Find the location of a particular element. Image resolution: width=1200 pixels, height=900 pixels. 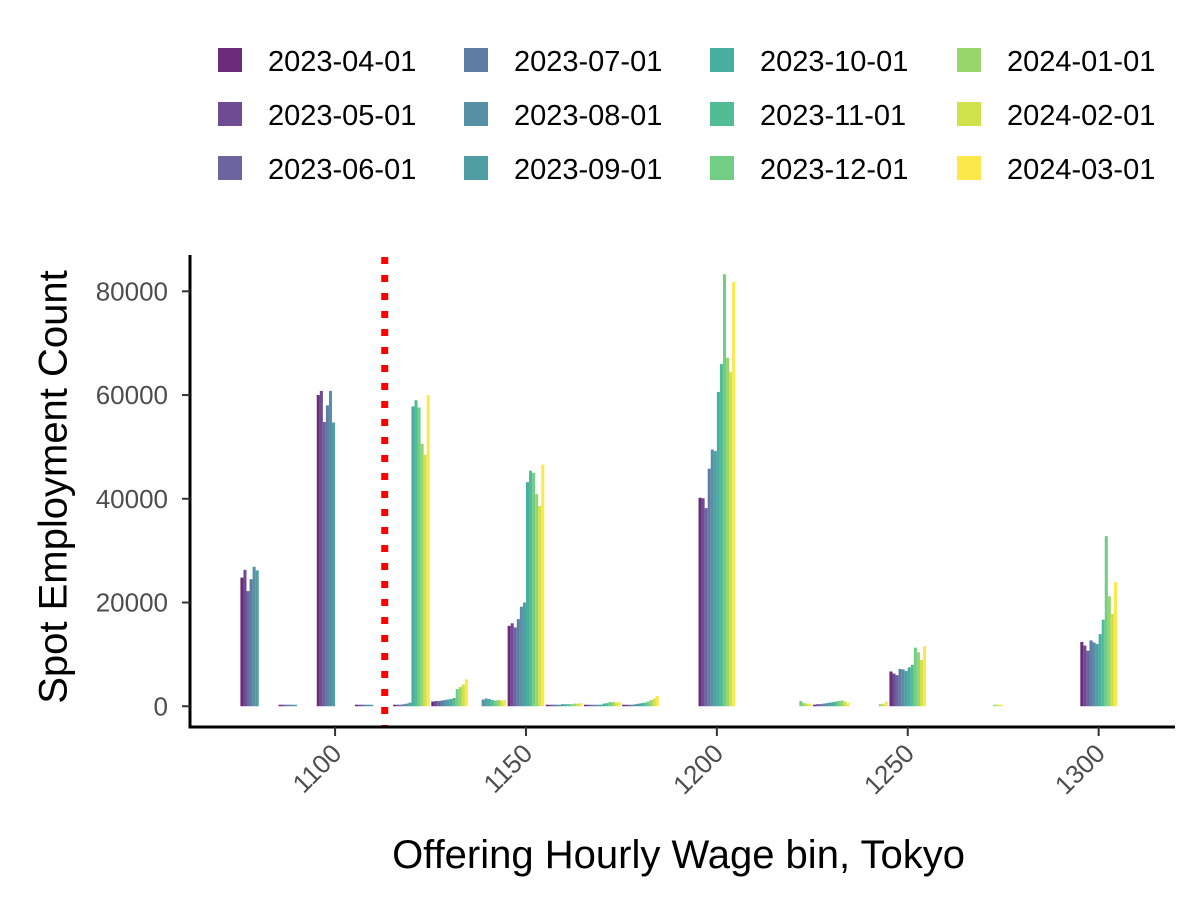

legend-label: 2023-08-01 is located at coordinates (588, 116).